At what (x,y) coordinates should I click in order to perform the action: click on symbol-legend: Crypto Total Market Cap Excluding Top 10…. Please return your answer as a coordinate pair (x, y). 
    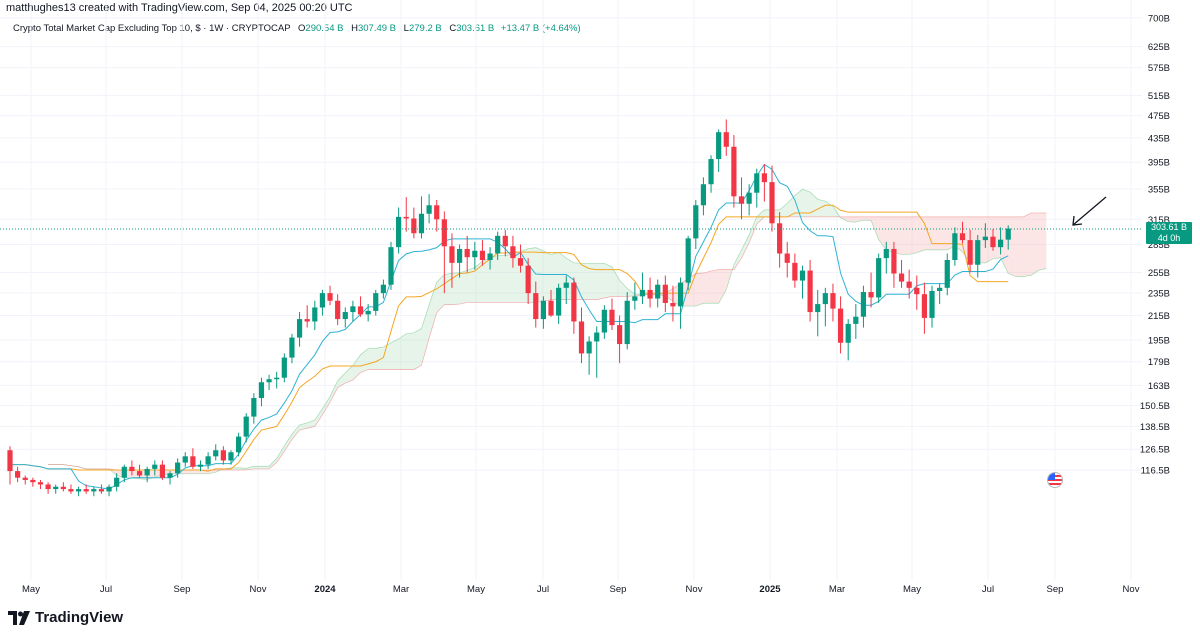
    Looking at the image, I should click on (297, 28).